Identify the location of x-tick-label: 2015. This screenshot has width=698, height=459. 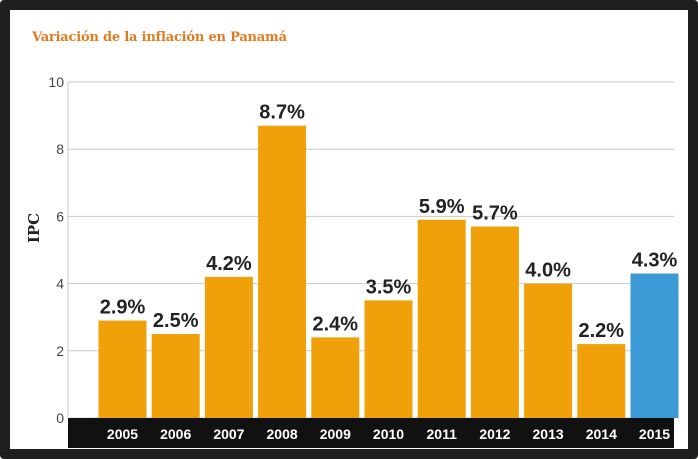
(654, 434).